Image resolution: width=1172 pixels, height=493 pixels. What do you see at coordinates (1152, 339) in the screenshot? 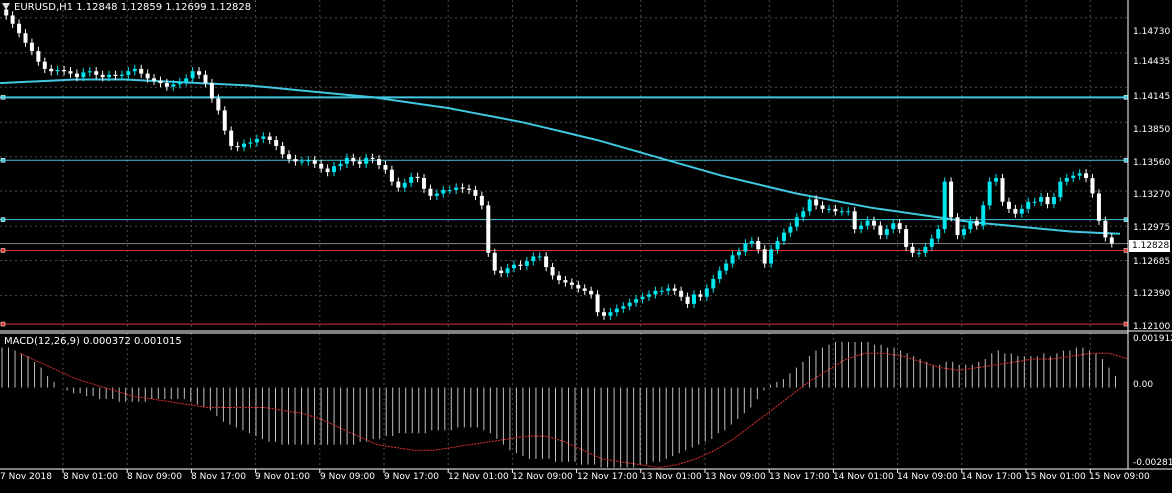
I see `macd-axis-label: 0.001912` at bounding box center [1152, 339].